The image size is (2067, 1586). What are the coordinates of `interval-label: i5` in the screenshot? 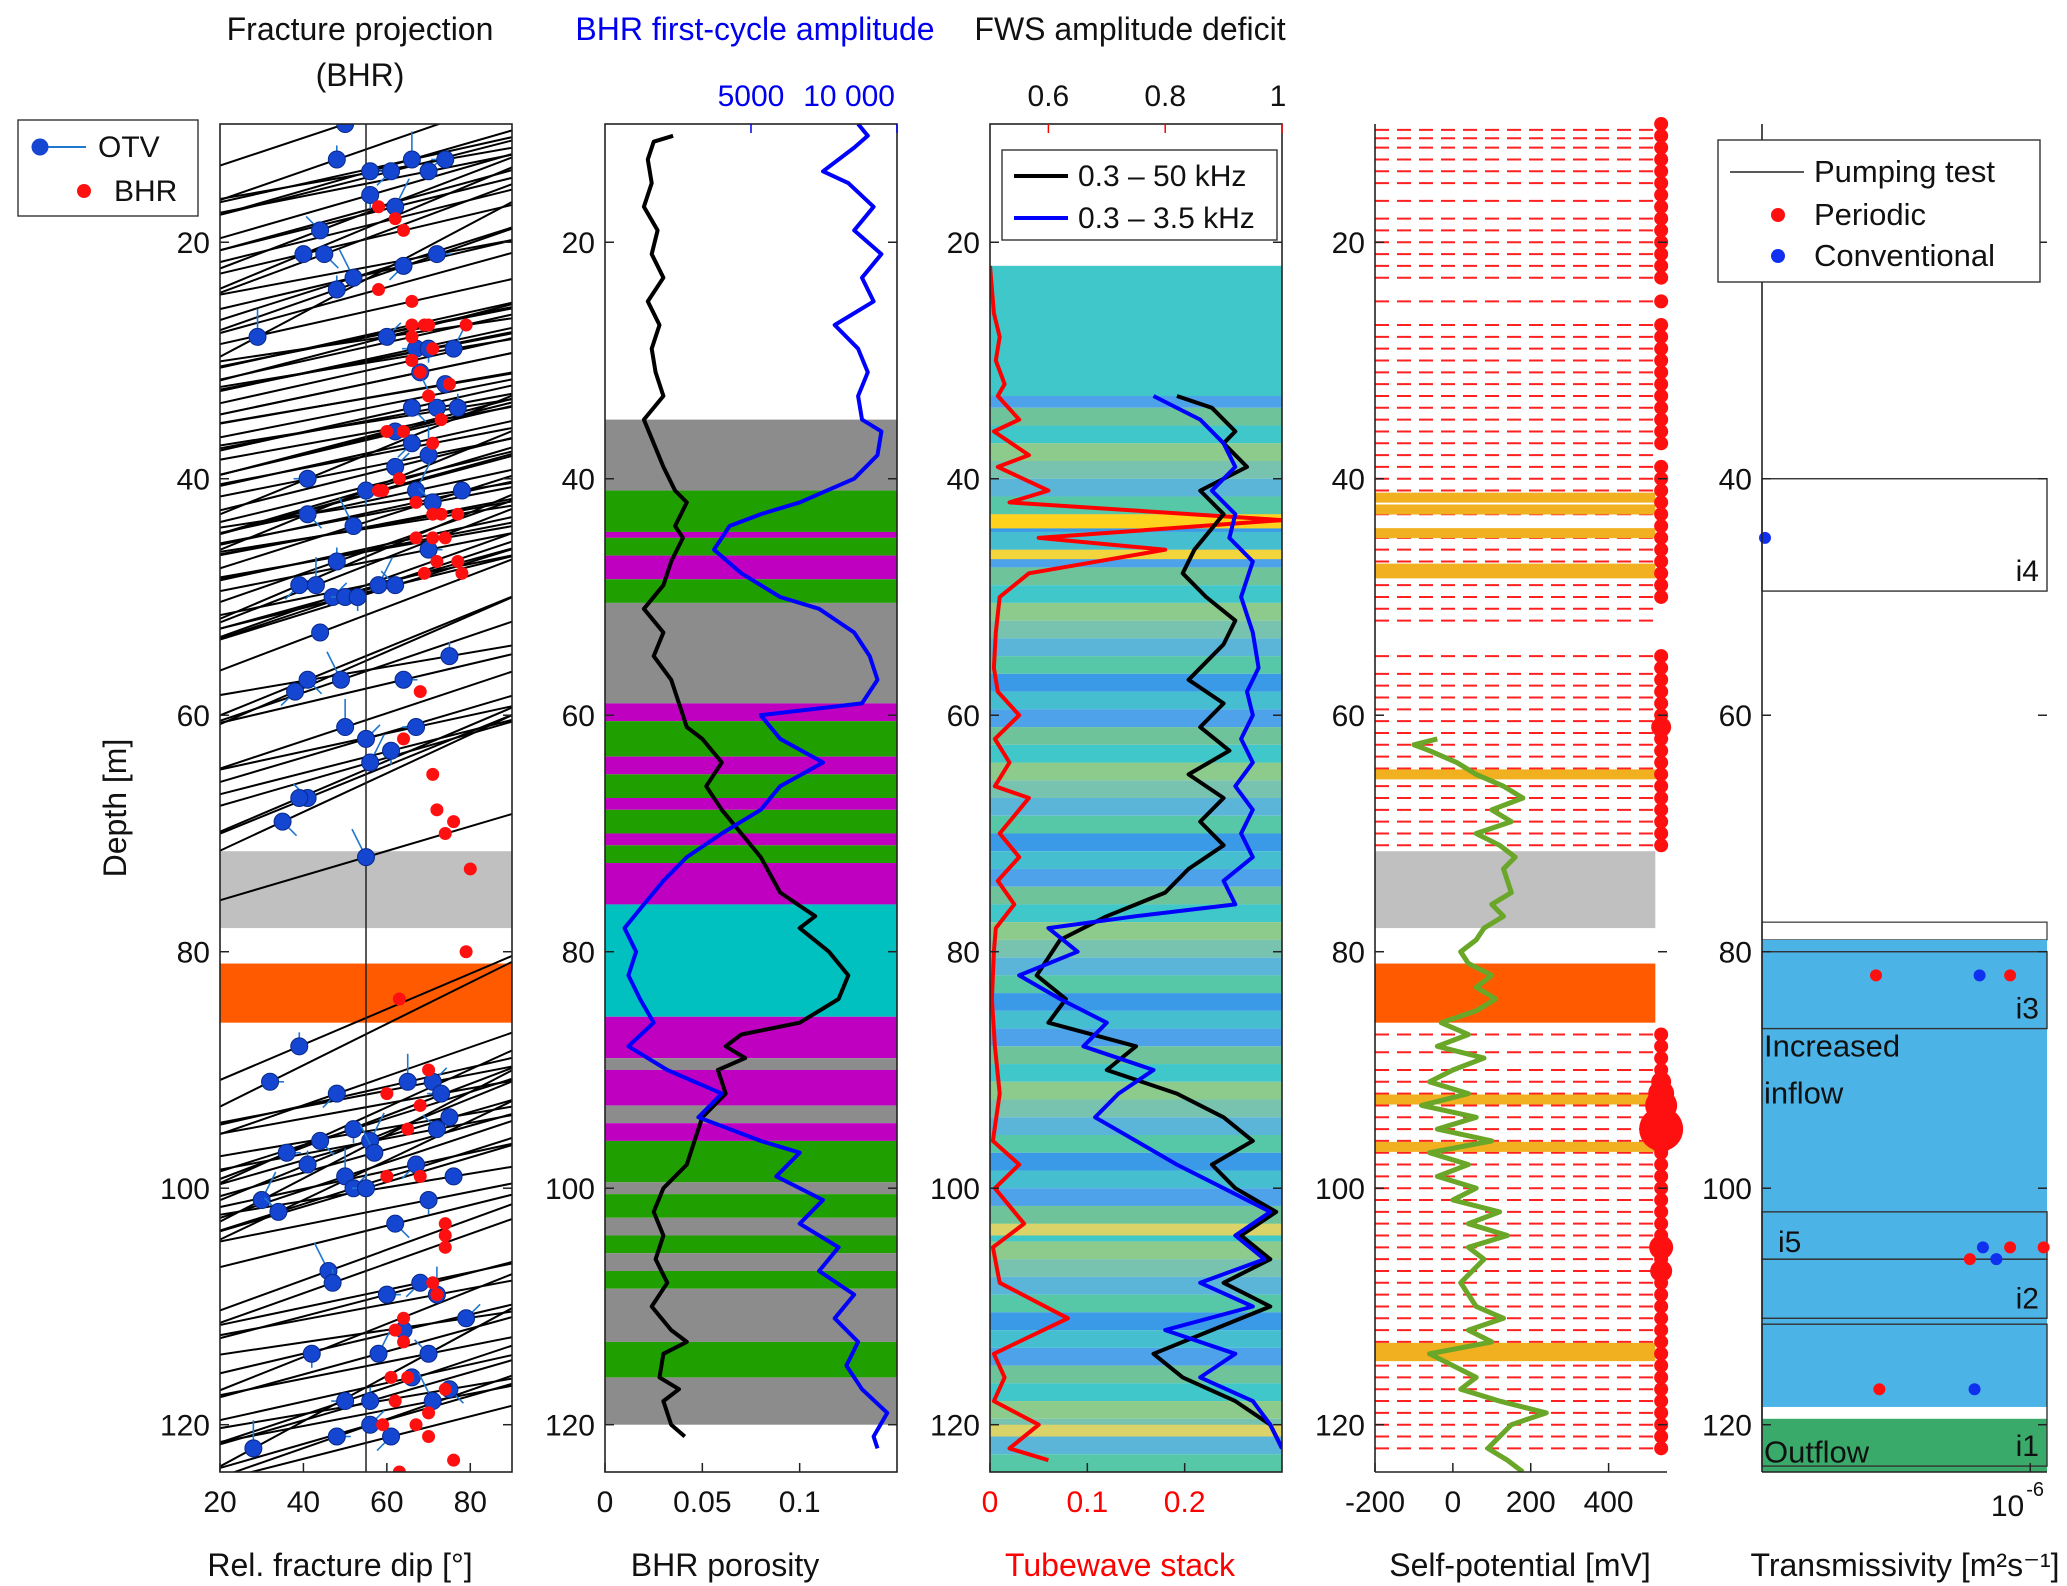 It's located at (1789, 1242).